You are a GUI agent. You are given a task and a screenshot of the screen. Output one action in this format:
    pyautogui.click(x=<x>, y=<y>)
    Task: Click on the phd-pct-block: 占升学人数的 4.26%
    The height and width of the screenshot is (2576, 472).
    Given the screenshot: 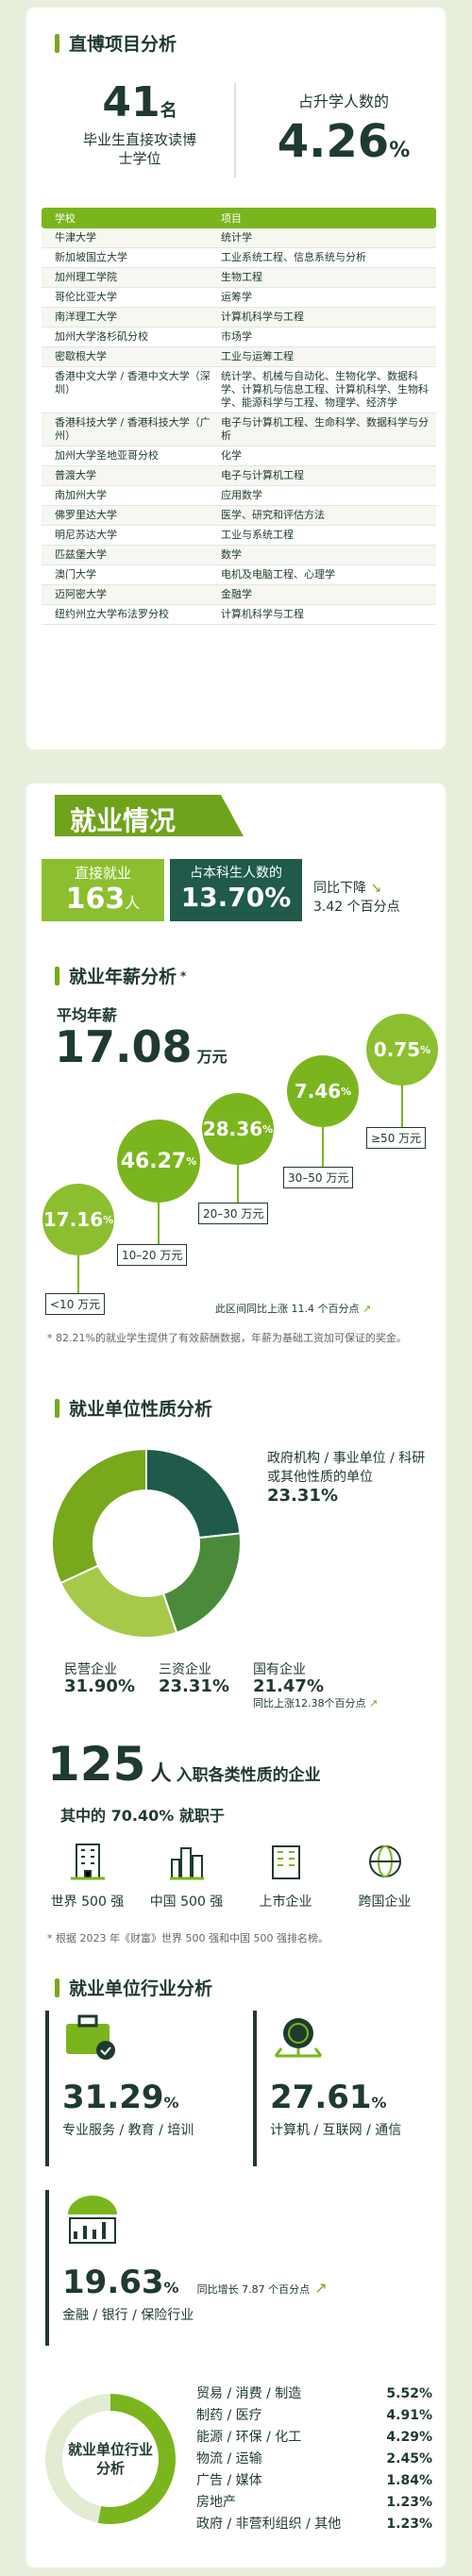 What is the action you would take?
    pyautogui.click(x=343, y=129)
    